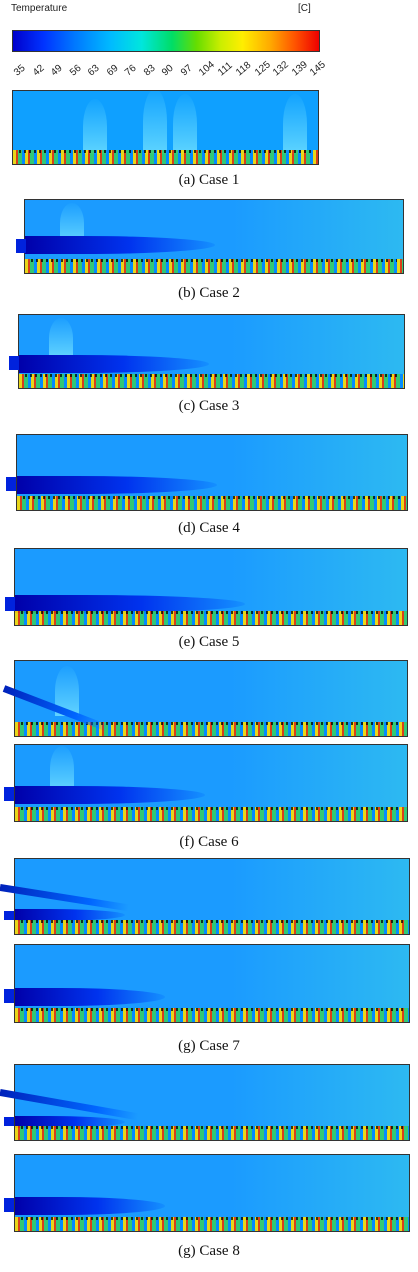 Image resolution: width=418 pixels, height=1272 pixels. Describe the element at coordinates (212, 983) in the screenshot. I see `case7-panel-bottom` at that location.